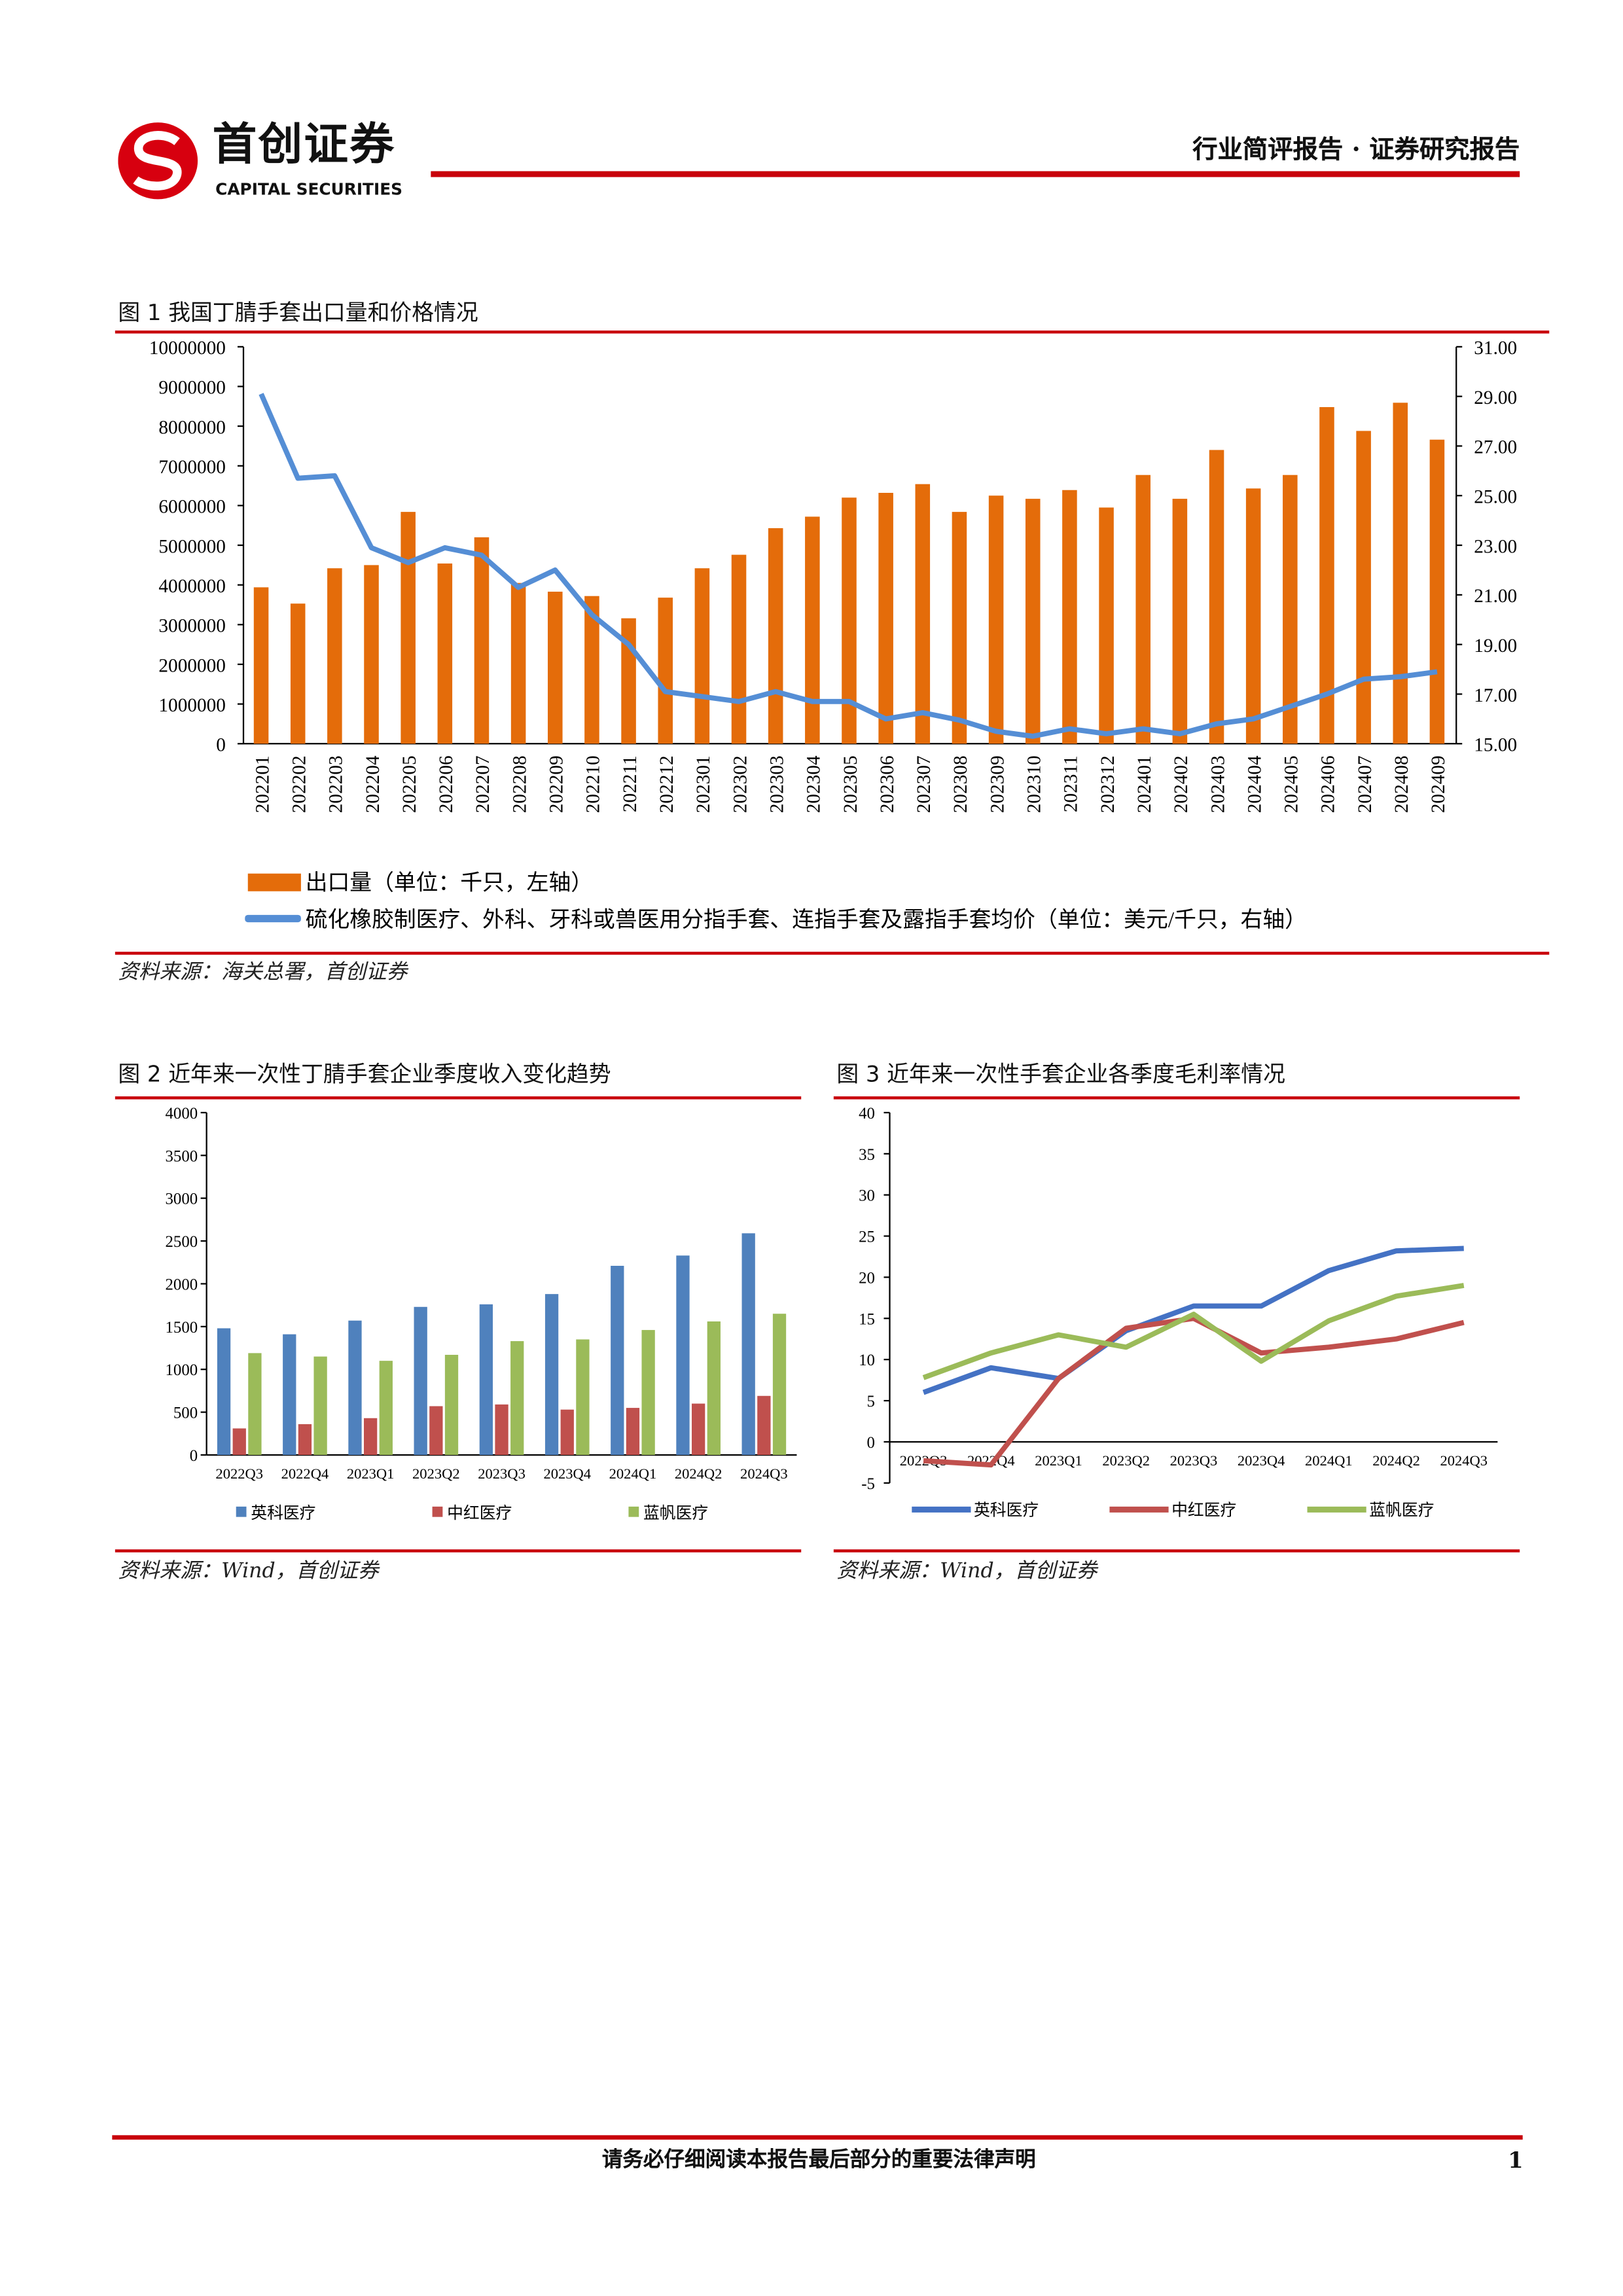 The height and width of the screenshot is (2296, 1623). I want to click on figure1-source: 资料来源：海关总署，首创证券, so click(263, 972).